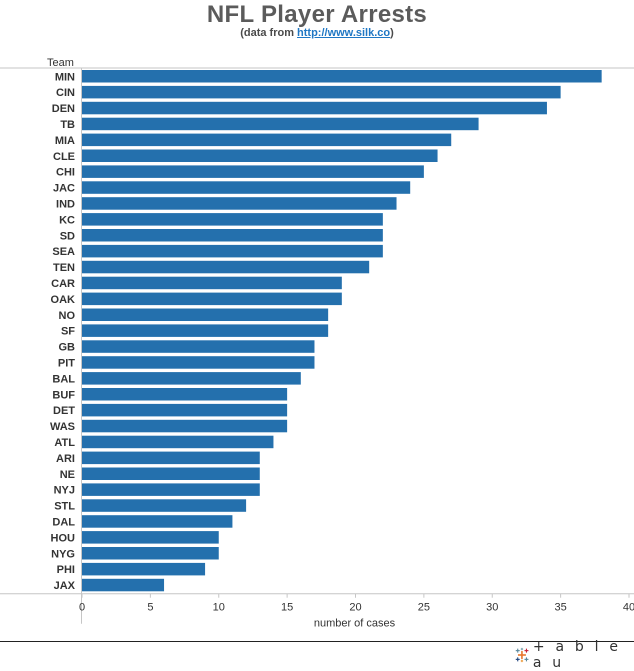 The height and width of the screenshot is (671, 634). I want to click on category-label: PIT, so click(66, 363).